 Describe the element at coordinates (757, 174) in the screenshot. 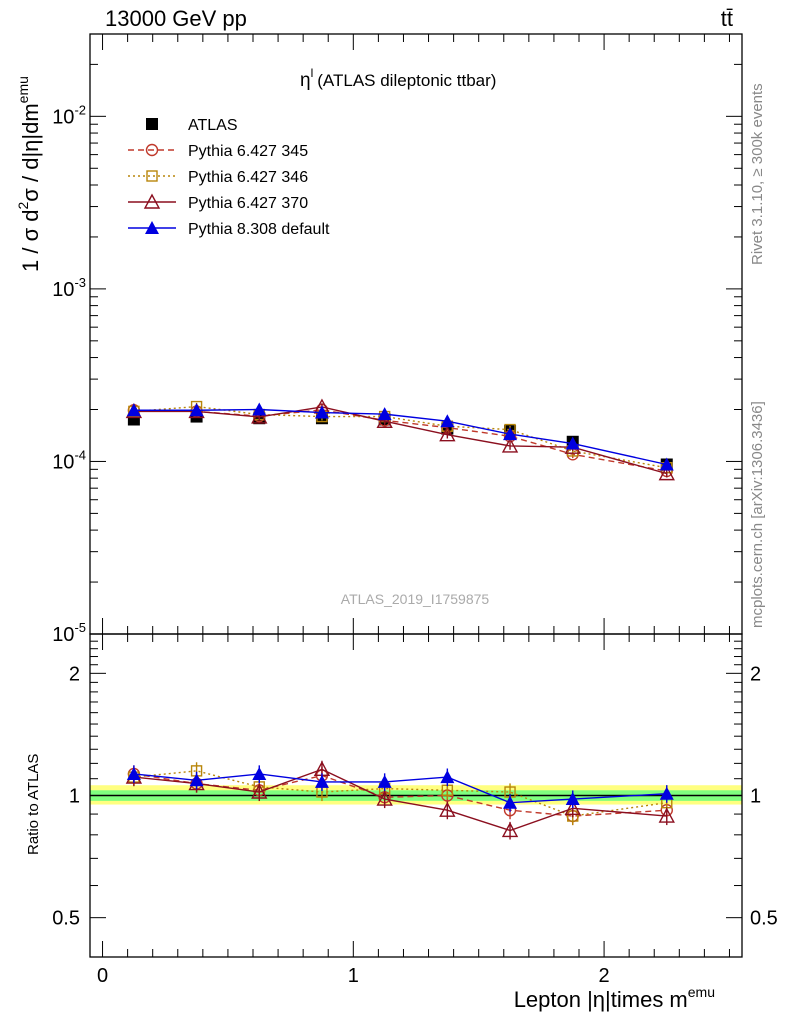

I see `rivet-label: Rivet 3.1.10, ≥ 300k events` at that location.